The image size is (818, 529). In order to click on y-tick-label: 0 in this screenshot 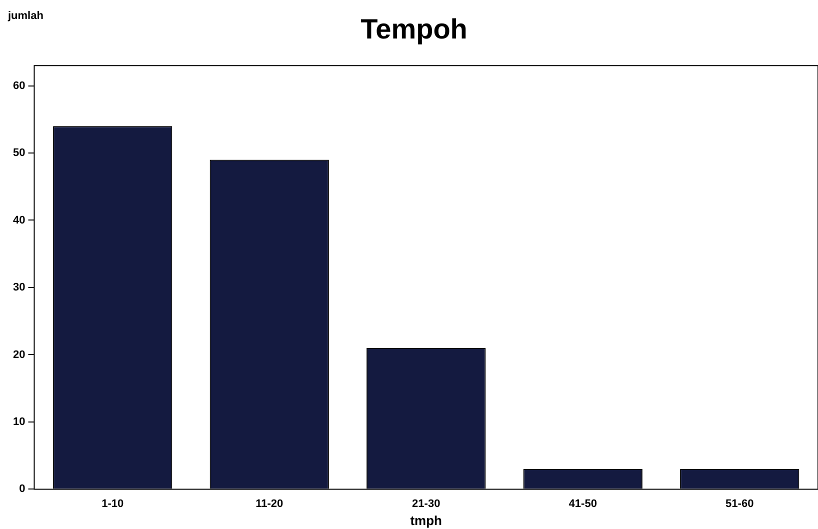, I will do `click(22, 489)`.